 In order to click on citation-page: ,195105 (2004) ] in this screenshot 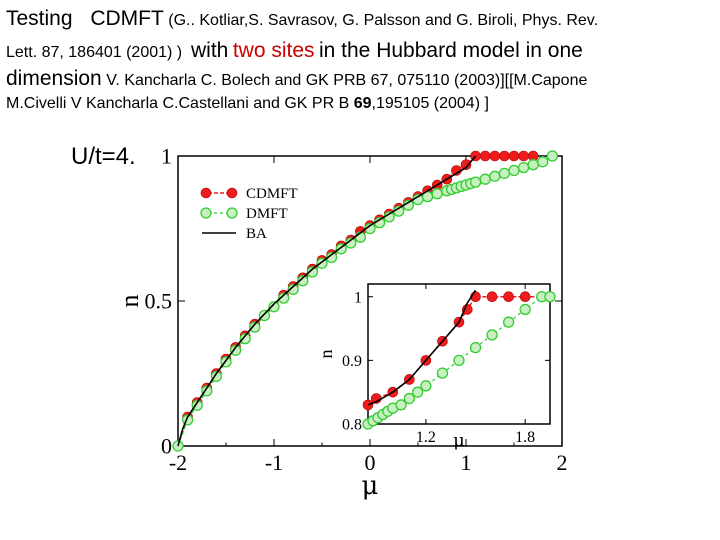, I will do `click(430, 103)`.